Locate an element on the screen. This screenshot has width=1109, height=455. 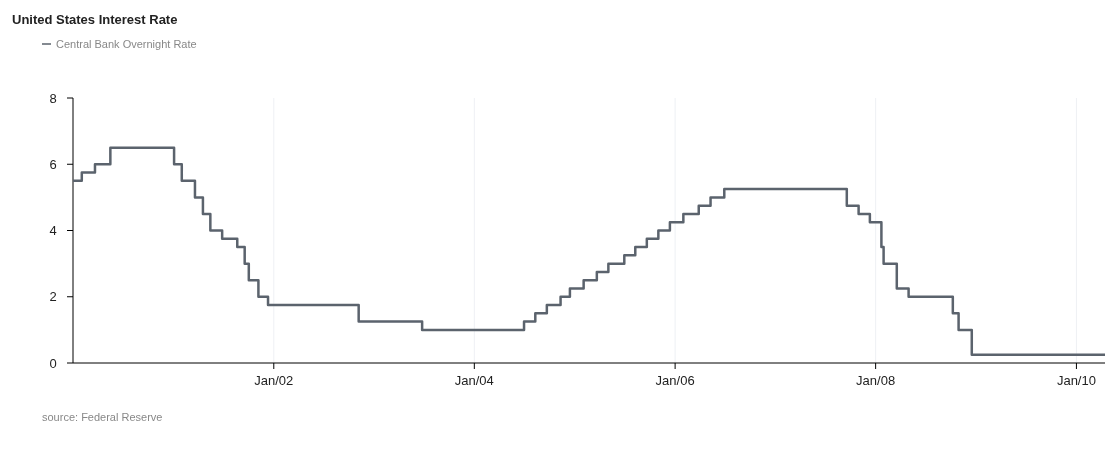
legend-label: Central Bank Overnight Rate is located at coordinates (126, 44).